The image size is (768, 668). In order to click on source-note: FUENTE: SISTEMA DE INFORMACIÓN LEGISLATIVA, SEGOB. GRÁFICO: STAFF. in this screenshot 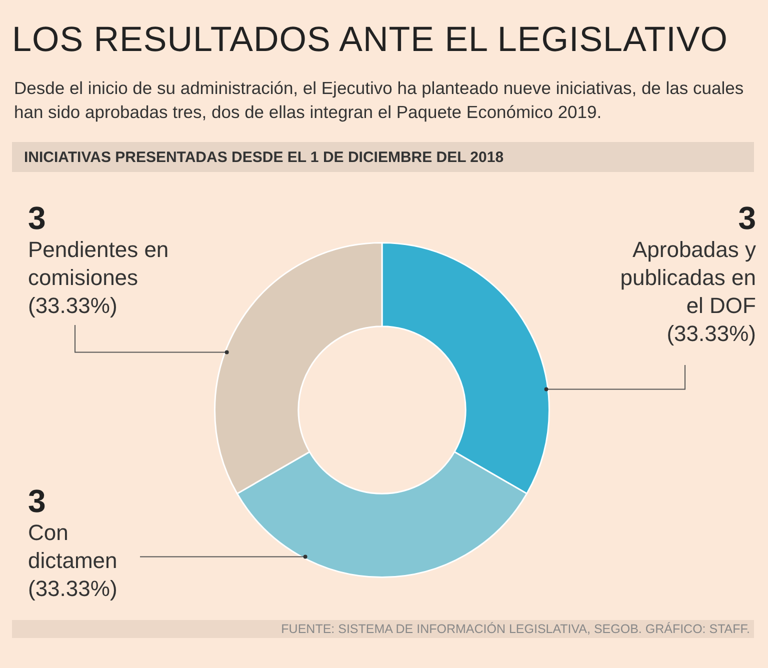, I will do `click(515, 629)`.